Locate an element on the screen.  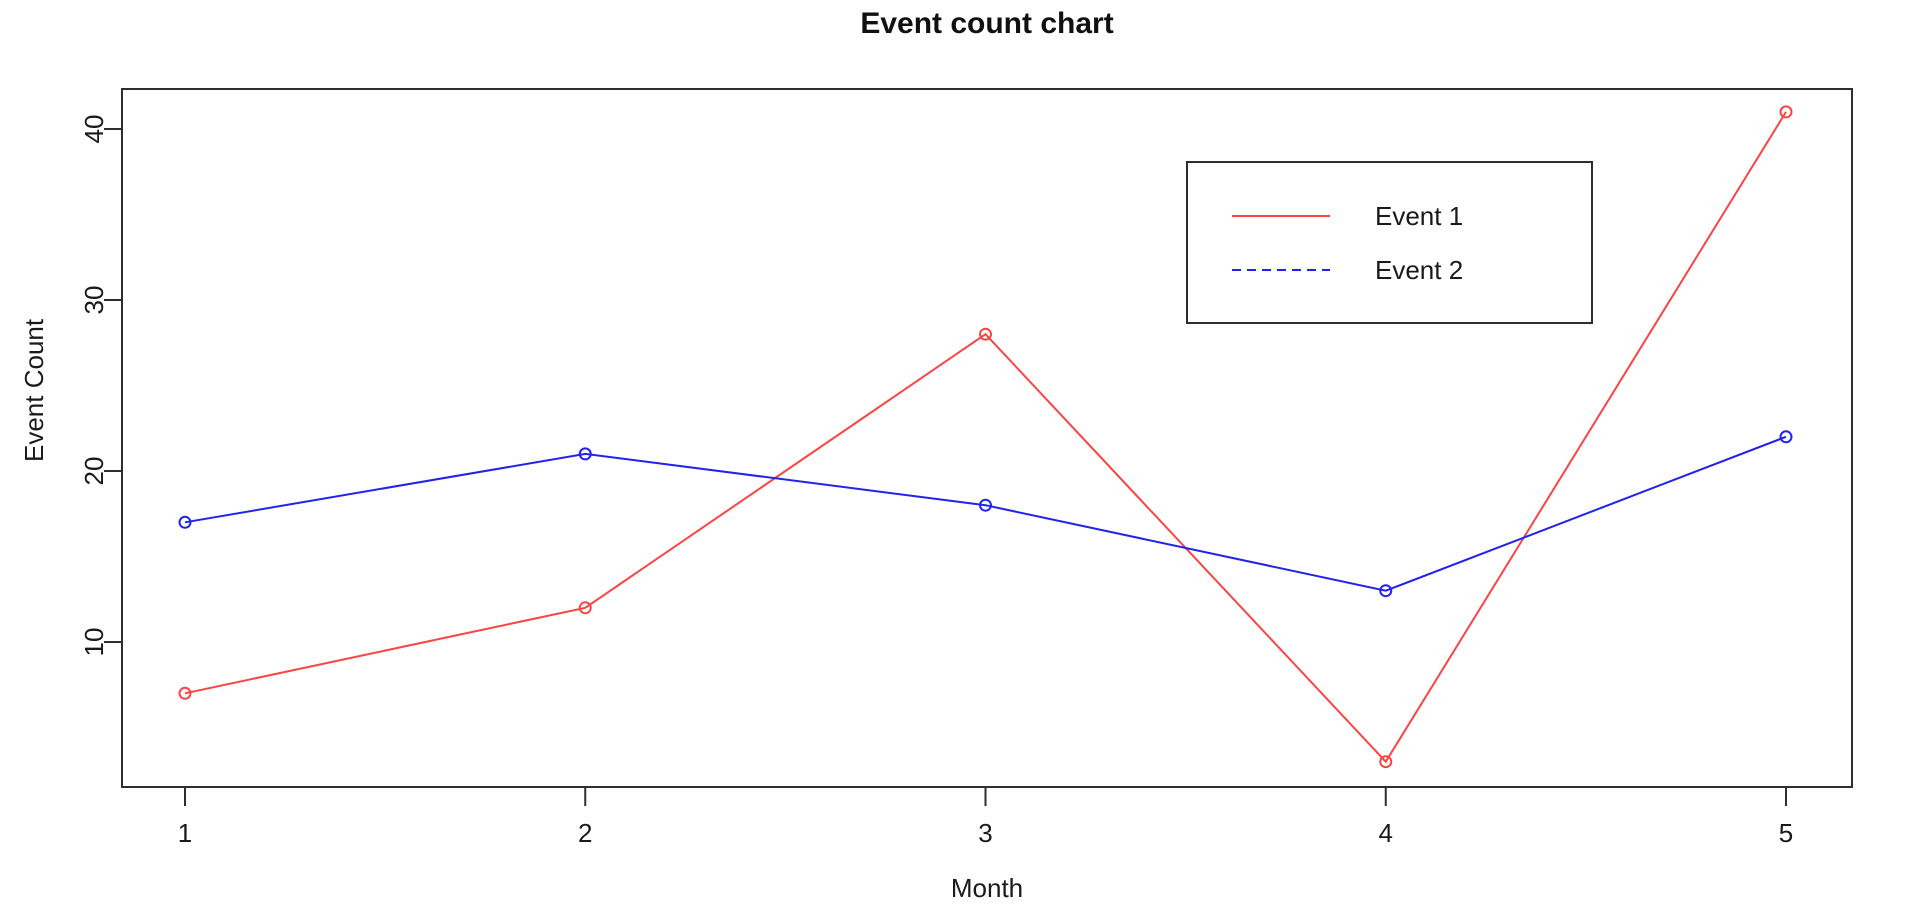
x-axis-tick-label: 1 is located at coordinates (185, 833).